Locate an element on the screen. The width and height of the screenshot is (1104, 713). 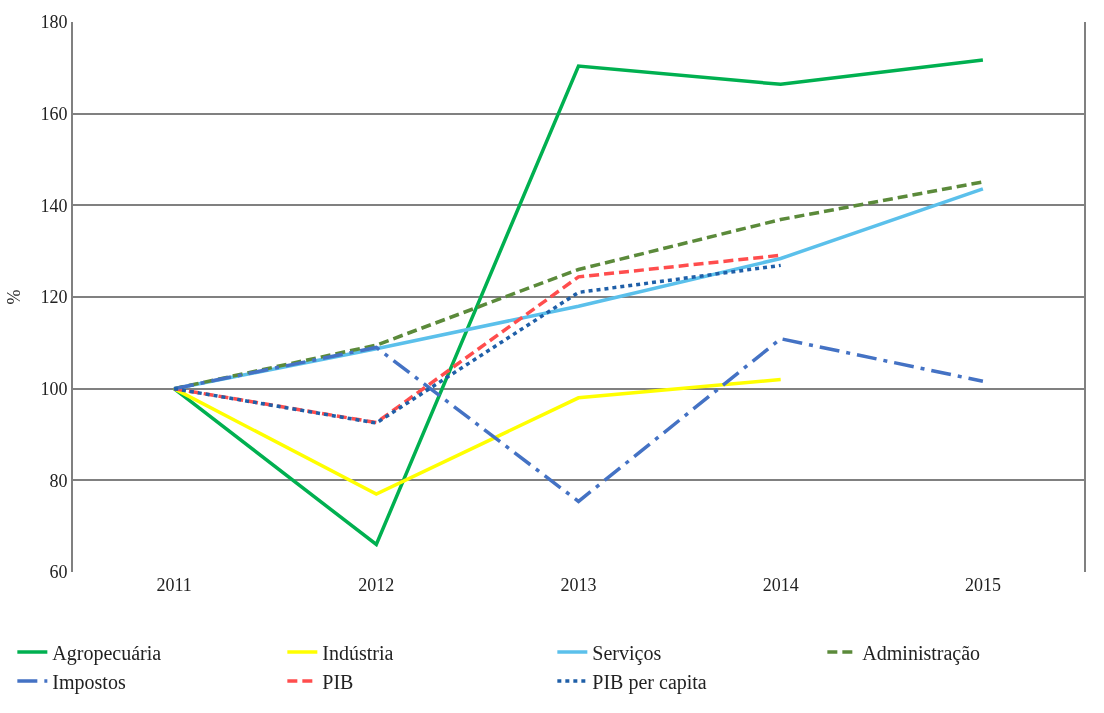
x-tick-label: 2013 is located at coordinates (578, 585).